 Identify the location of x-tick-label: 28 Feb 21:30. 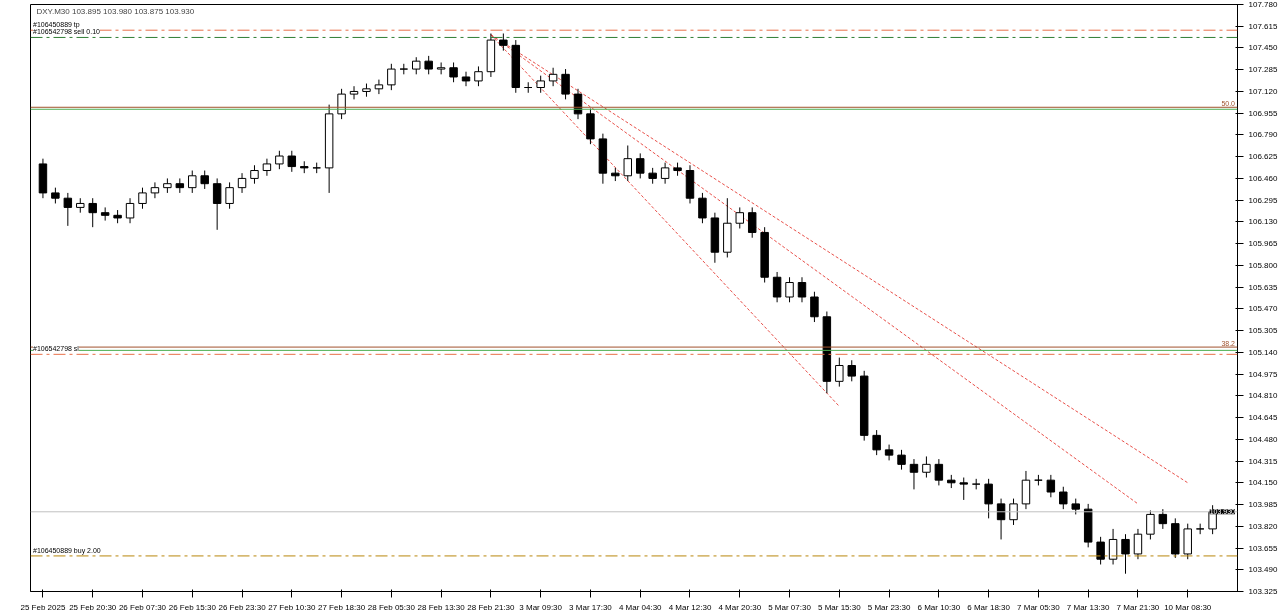
(491, 607).